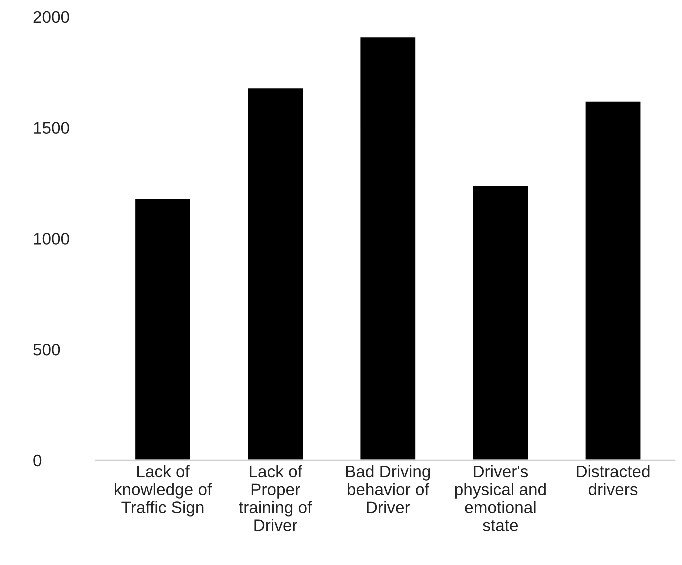  Describe the element at coordinates (275, 498) in the screenshot. I see `x-tick-label: Lack of Proper training of Driver` at that location.